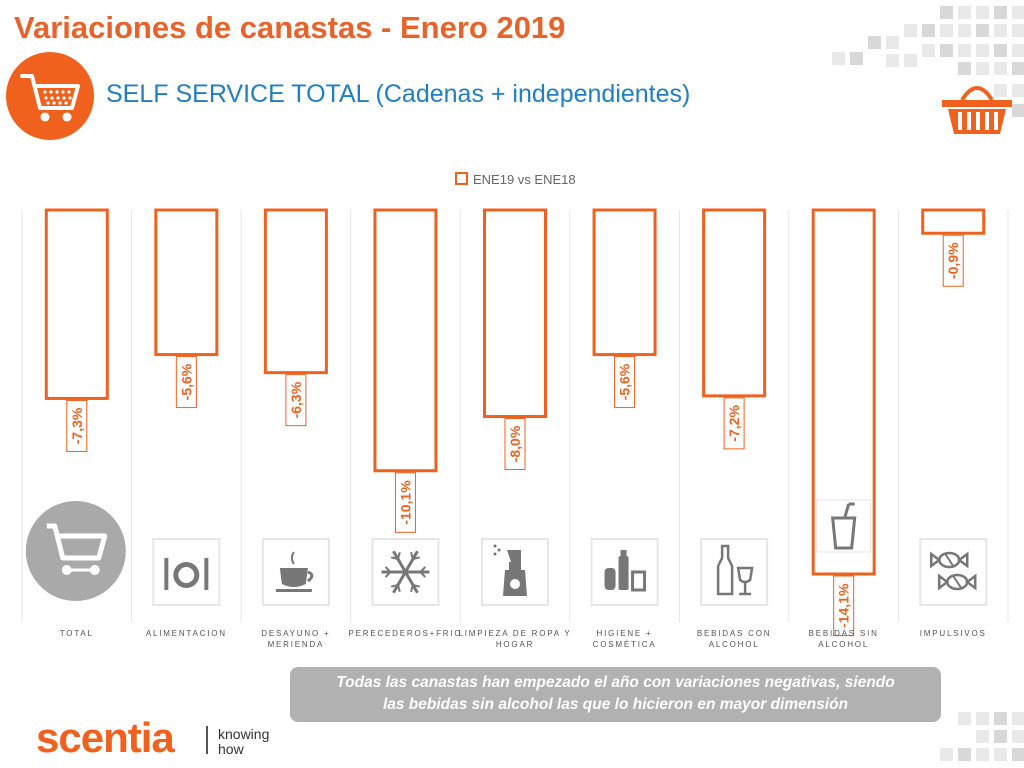 This screenshot has height=768, width=1024. Describe the element at coordinates (405, 572) in the screenshot. I see `snowflake-icon` at that location.